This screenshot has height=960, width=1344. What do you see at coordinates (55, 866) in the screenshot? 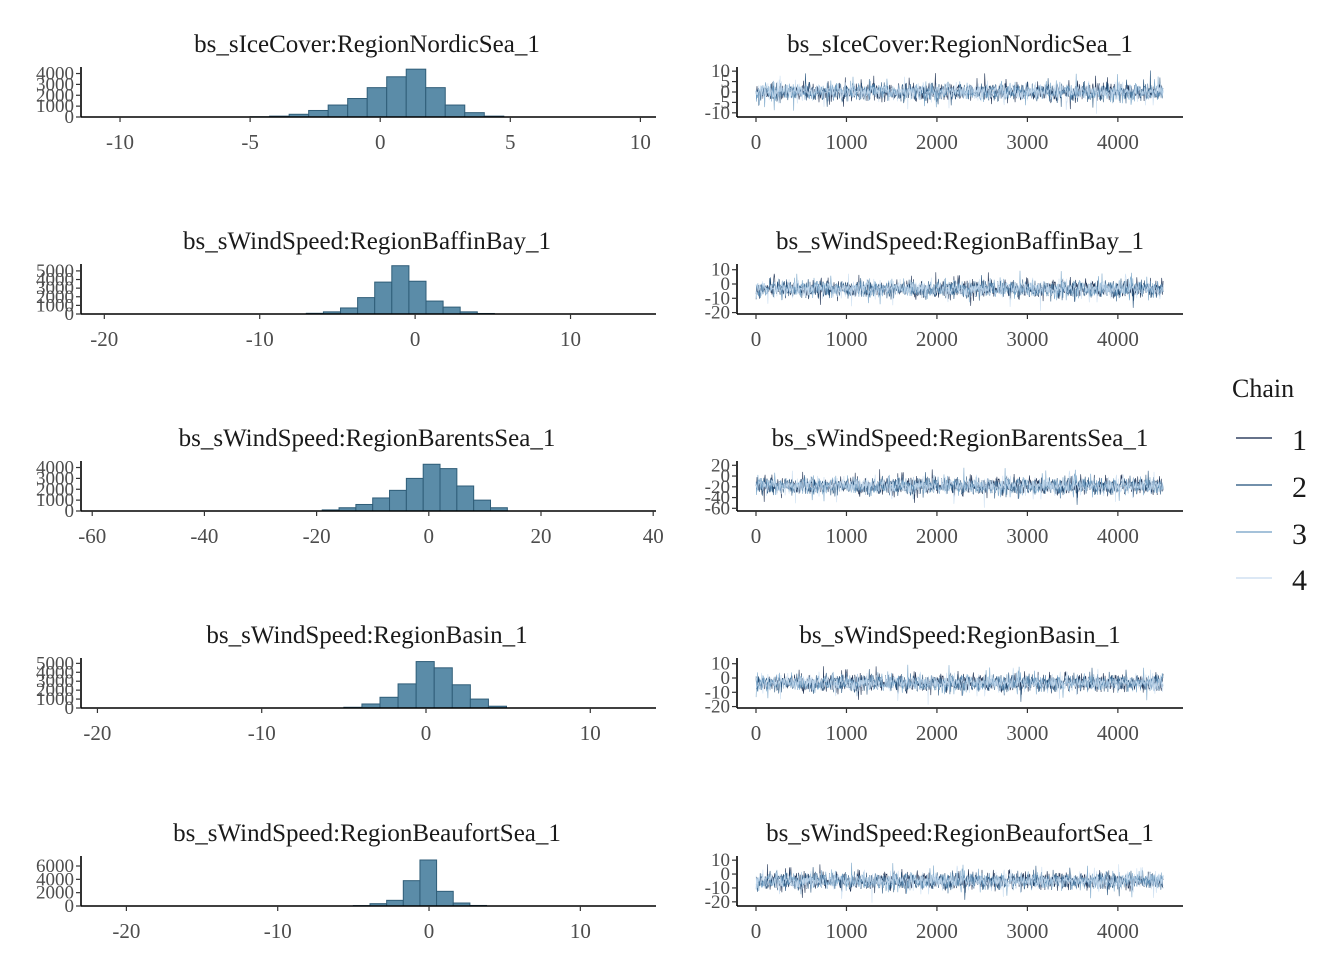
I see `y-tick-label: 6000` at bounding box center [55, 866].